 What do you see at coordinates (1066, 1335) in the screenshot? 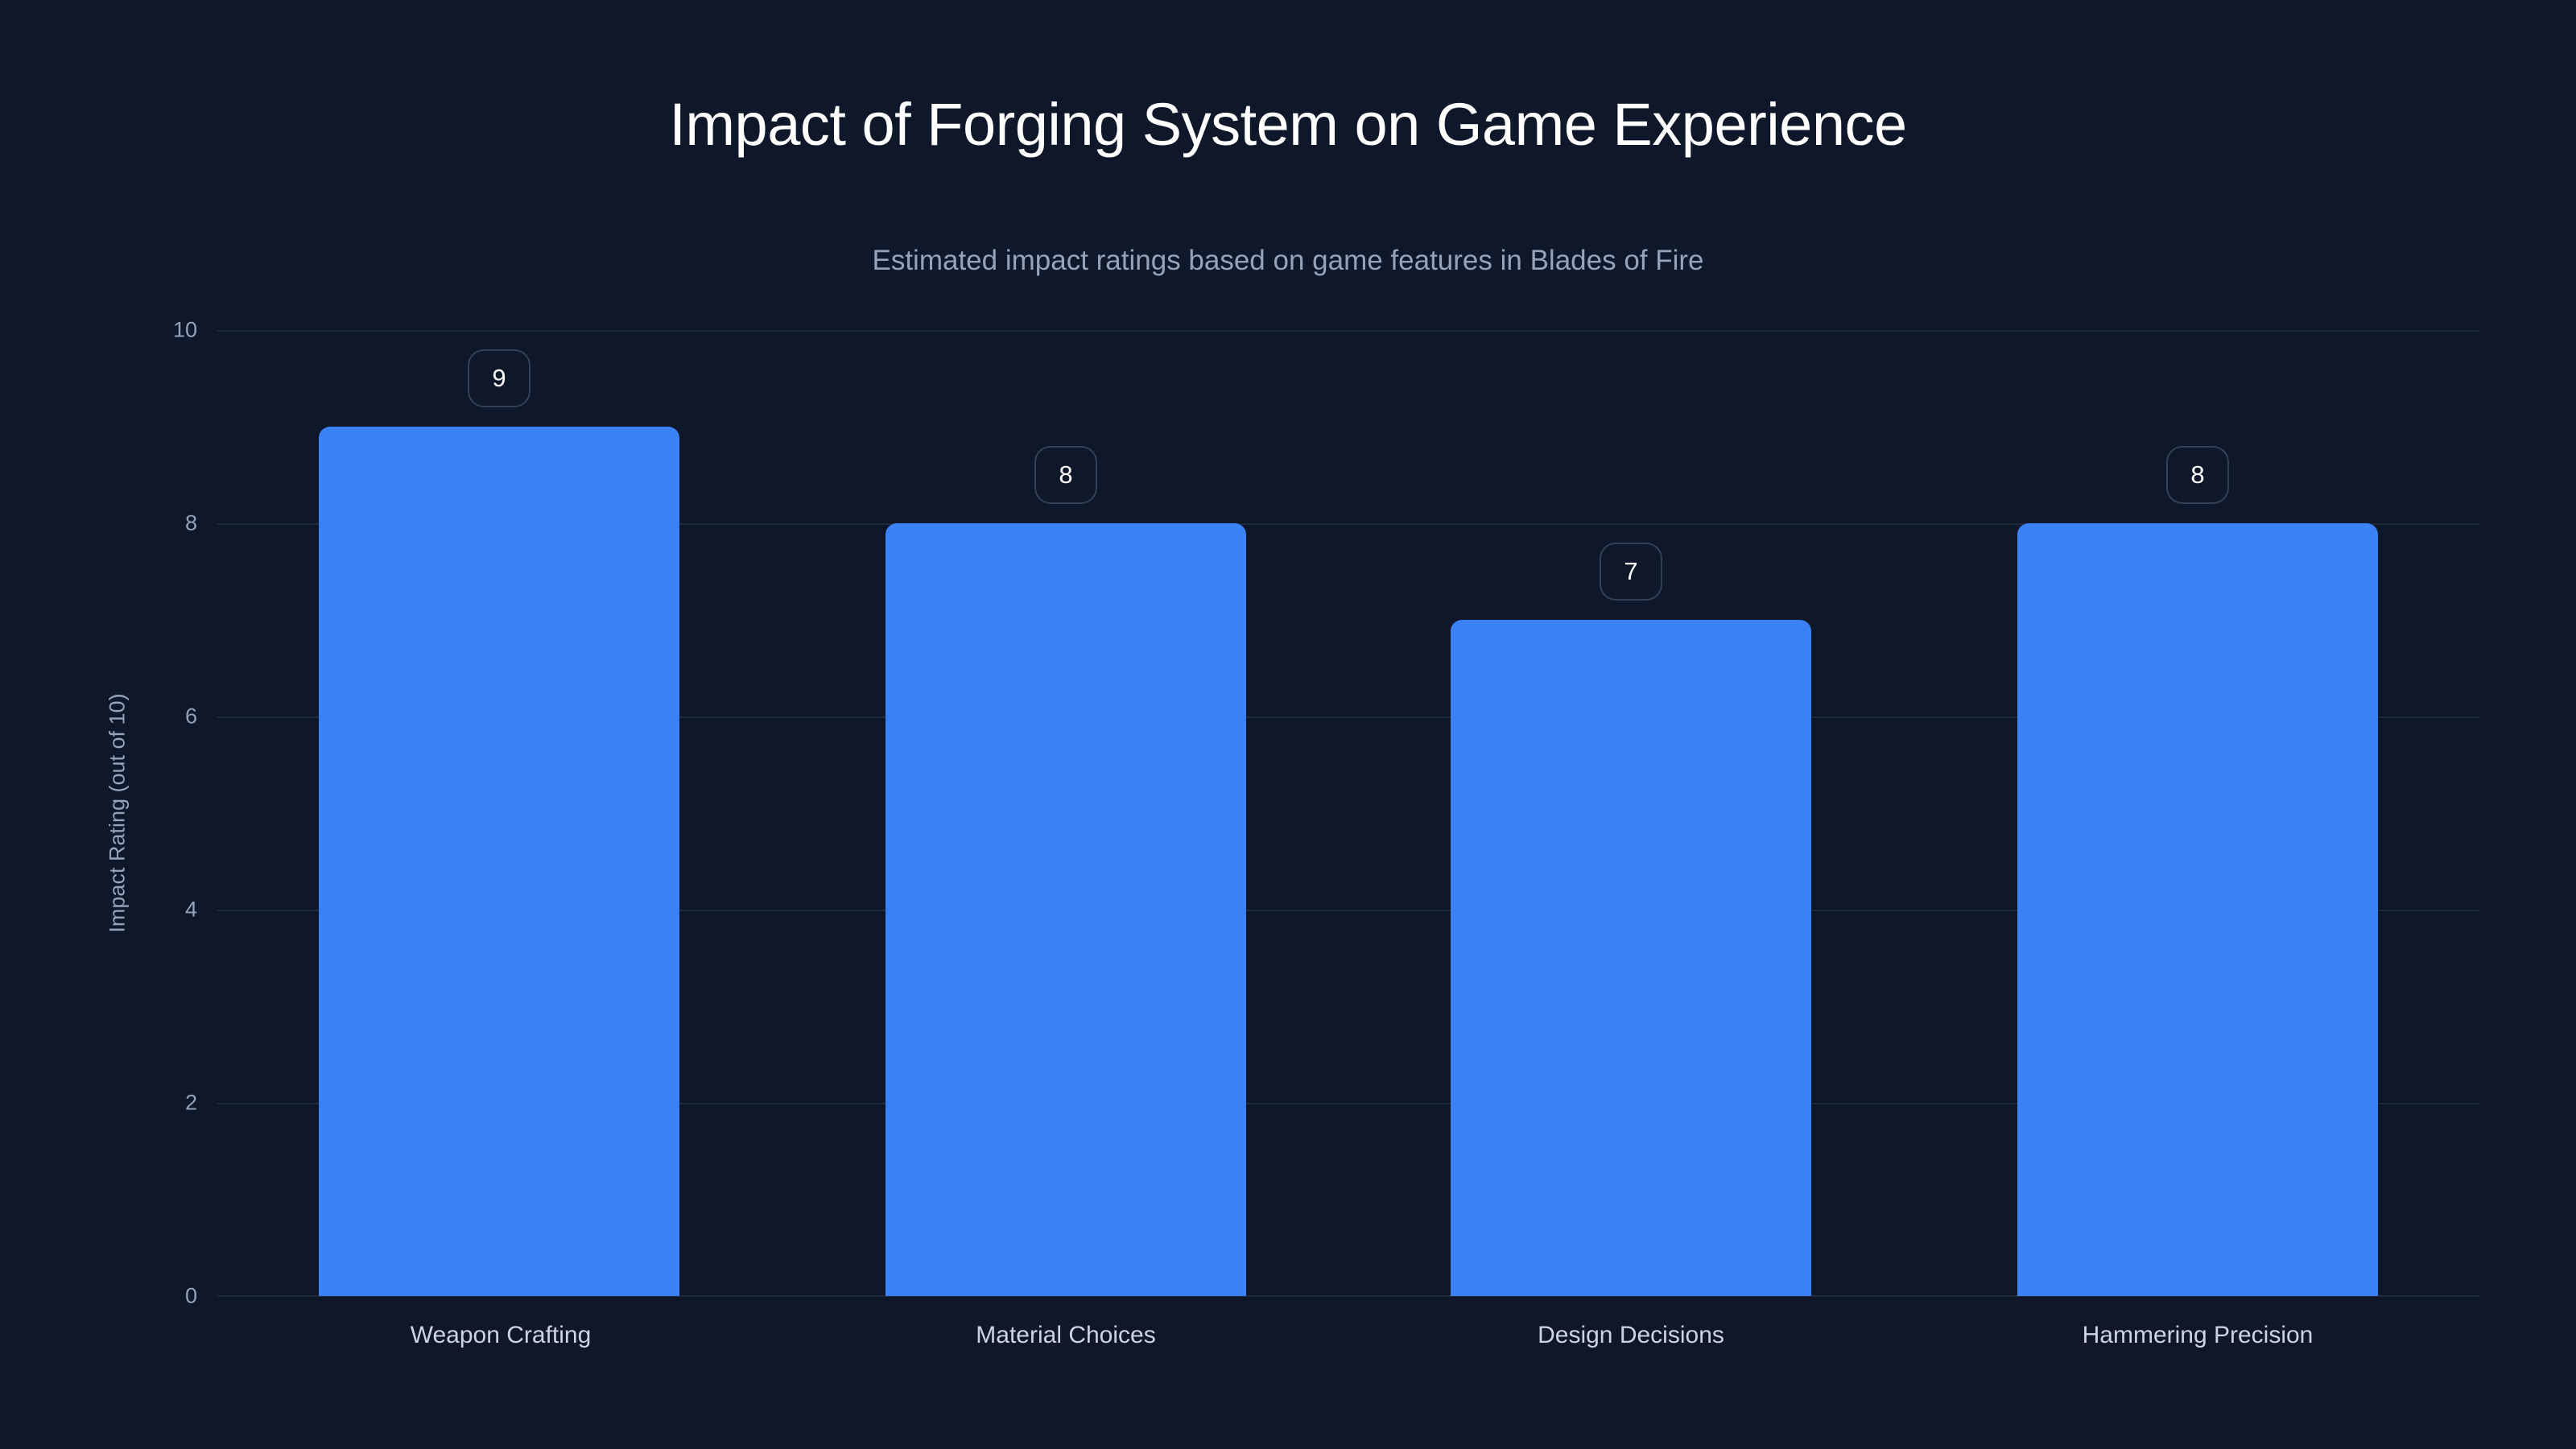
I see `x-tick-material-choices: Material Choices` at bounding box center [1066, 1335].